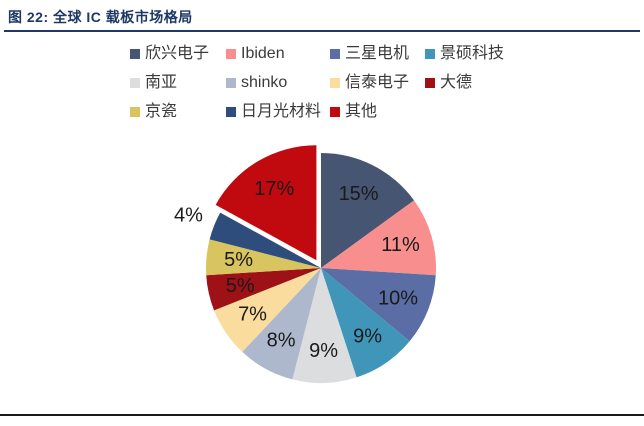 The height and width of the screenshot is (426, 644). I want to click on legend-label: 大德, so click(456, 82).